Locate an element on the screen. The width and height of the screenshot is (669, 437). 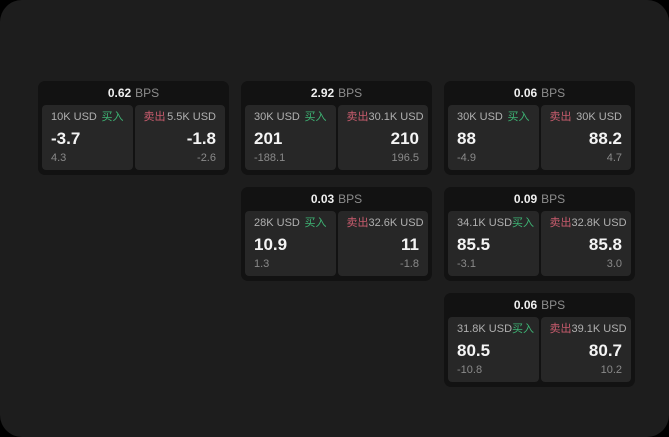
sell-change: 10.2 is located at coordinates (611, 370).